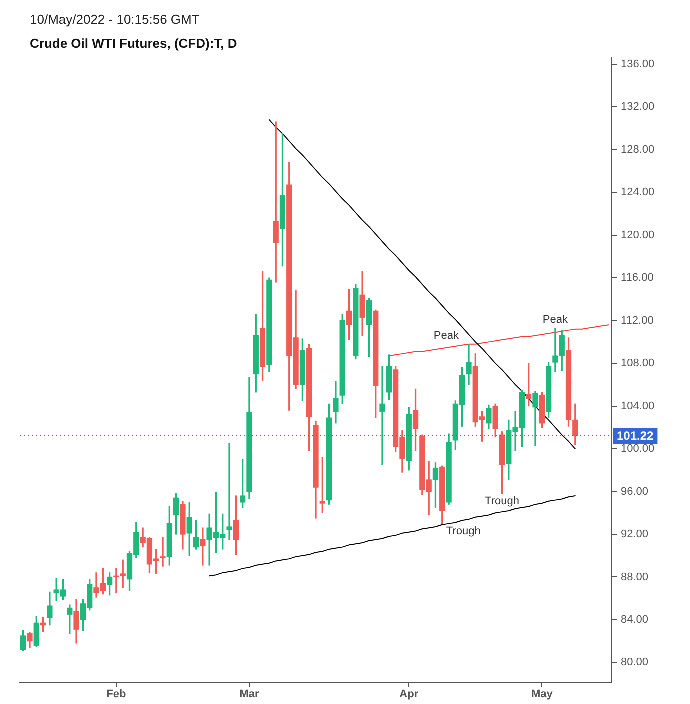 The width and height of the screenshot is (690, 704). Describe the element at coordinates (638, 406) in the screenshot. I see `y-tick-label: 104.00` at that location.